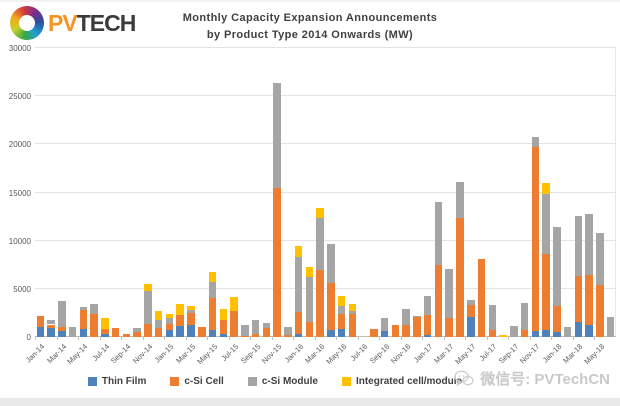  What do you see at coordinates (175, 381) in the screenshot?
I see `csi-cell-swatch-icon` at bounding box center [175, 381].